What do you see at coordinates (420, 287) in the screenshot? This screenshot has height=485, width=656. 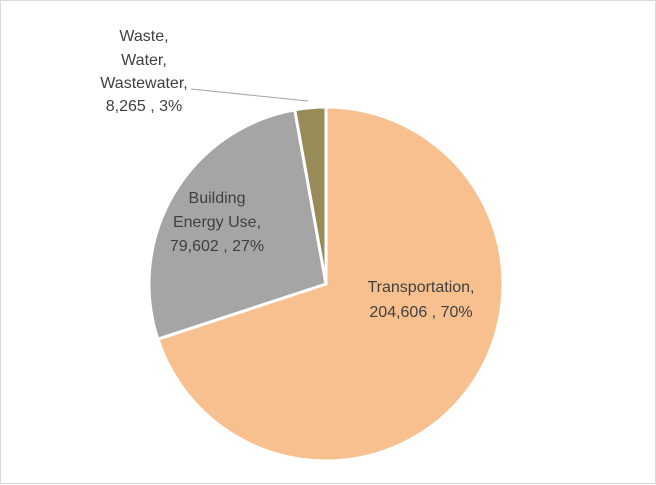 I see `label-transportation-name: Transportation,` at bounding box center [420, 287].